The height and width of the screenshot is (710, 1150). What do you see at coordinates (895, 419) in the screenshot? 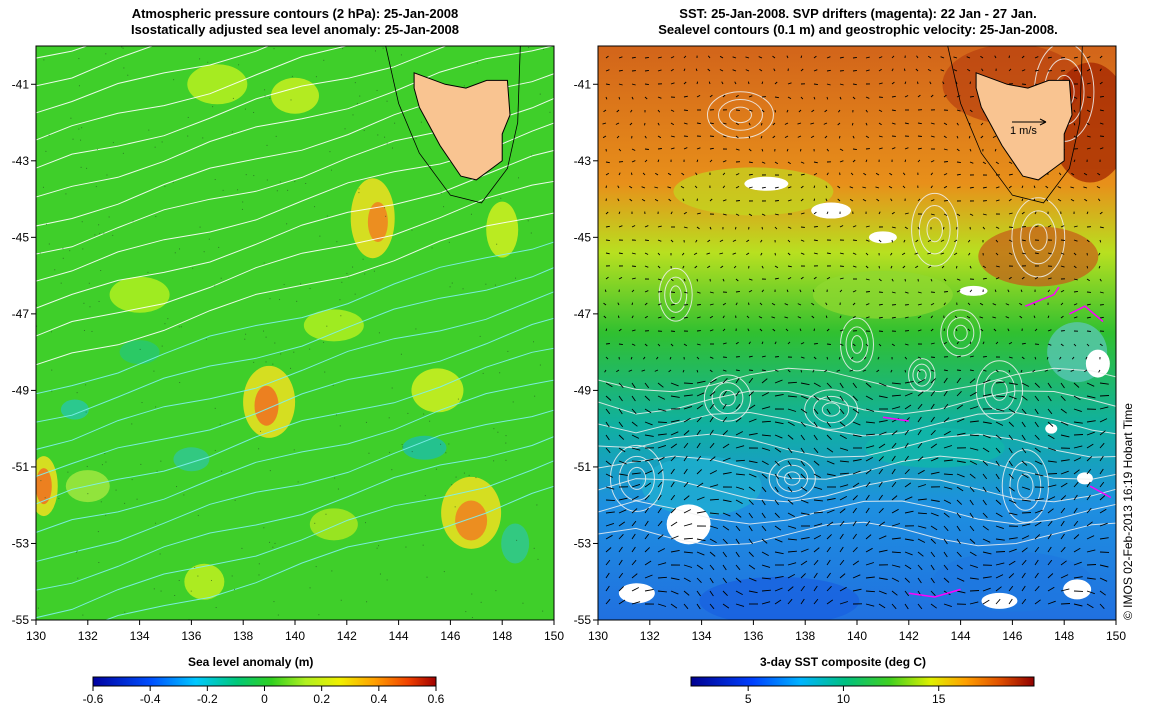
I see `drifter-track` at bounding box center [895, 419].